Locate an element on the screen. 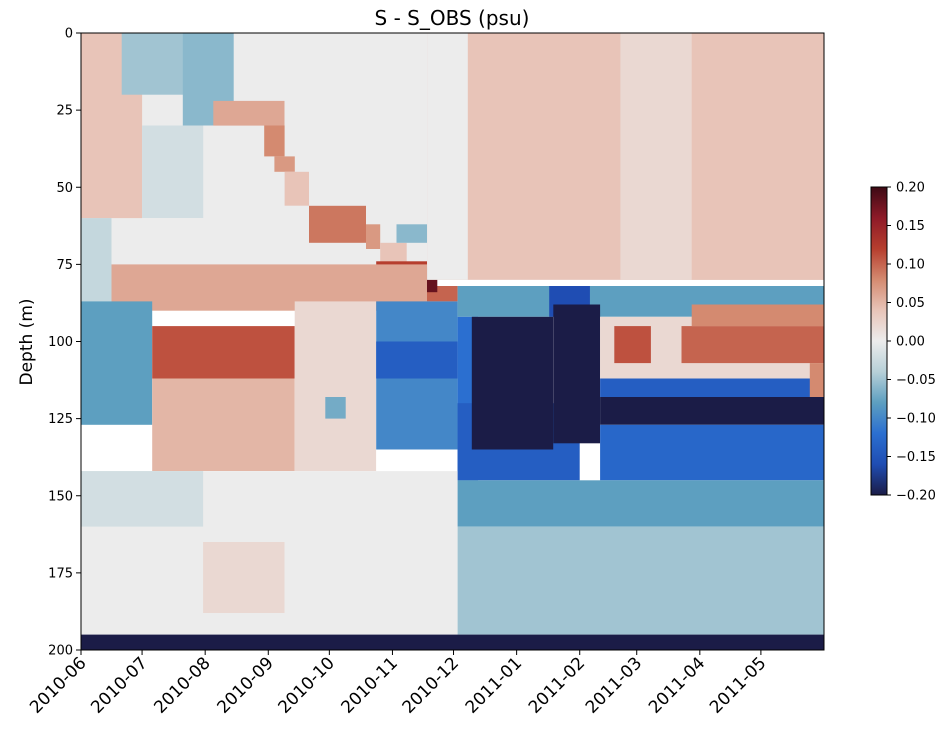 The width and height of the screenshot is (947, 740). colorbar-tick-label: −0.15 is located at coordinates (916, 457).